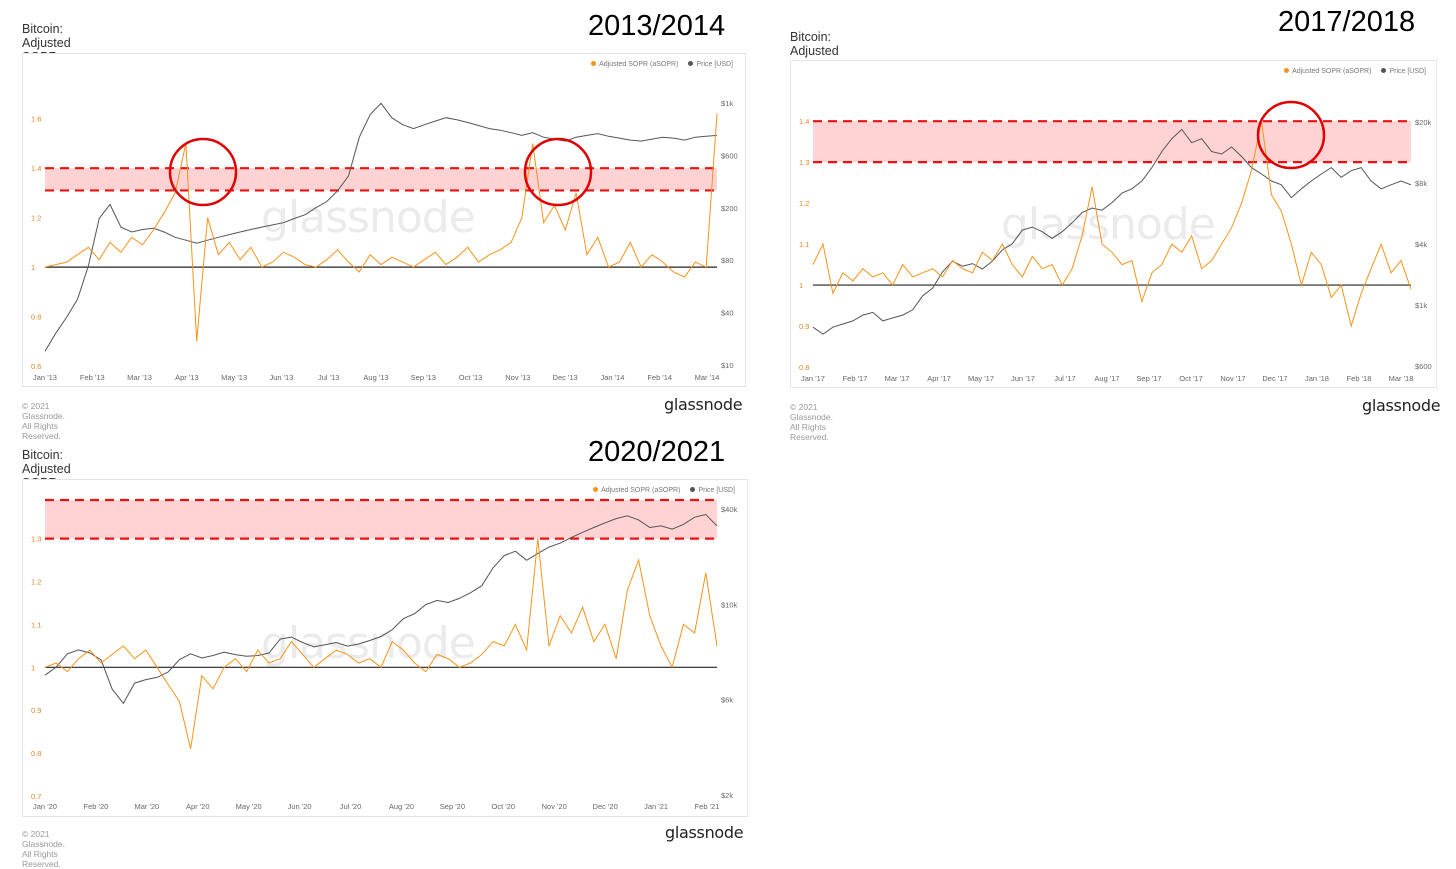  What do you see at coordinates (1401, 378) in the screenshot?
I see `x-tick-label: Mar '18` at bounding box center [1401, 378].